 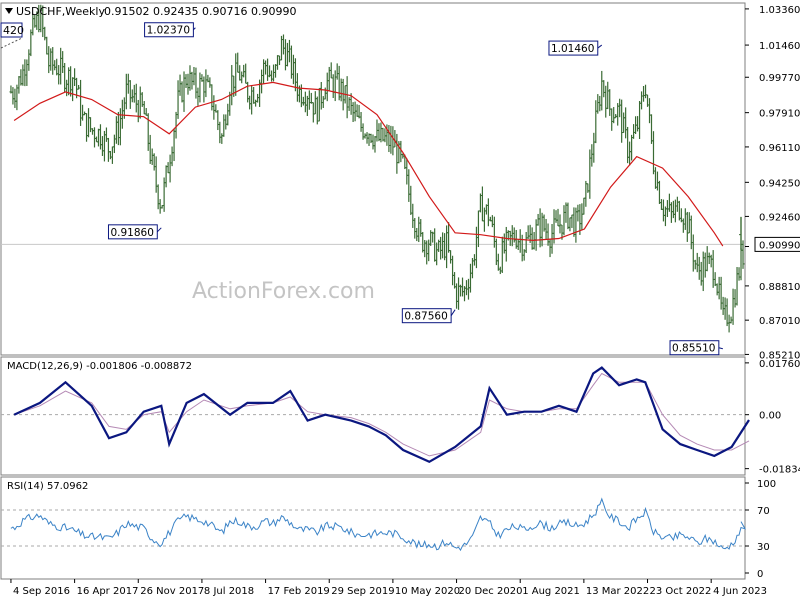 I want to click on price-tick-label: 0.97910, so click(x=779, y=114).